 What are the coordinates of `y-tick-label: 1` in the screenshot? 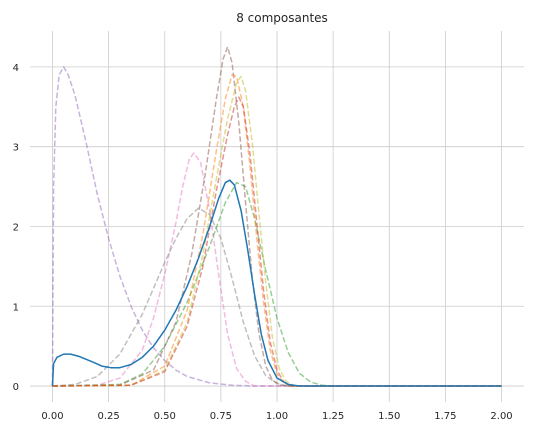 It's located at (16, 307).